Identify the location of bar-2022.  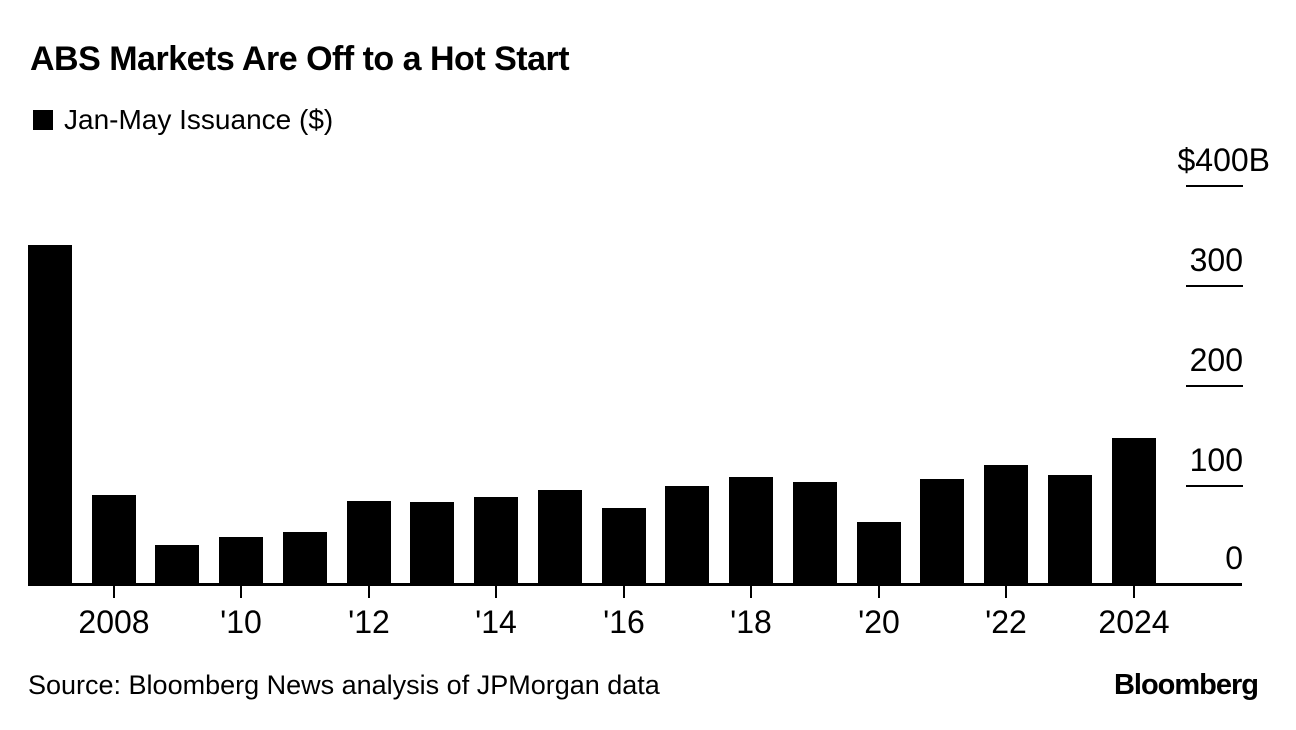
(1006, 525).